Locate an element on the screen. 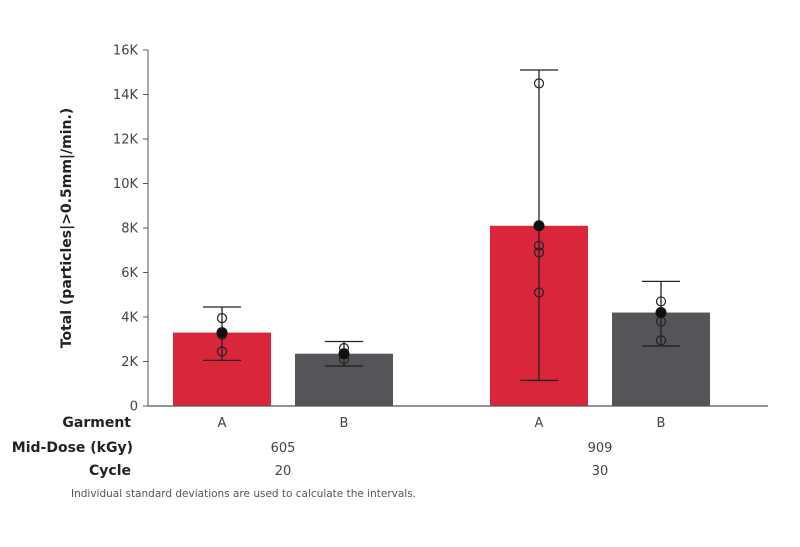 The height and width of the screenshot is (547, 800). group2-dose-label: 909 is located at coordinates (600, 448).